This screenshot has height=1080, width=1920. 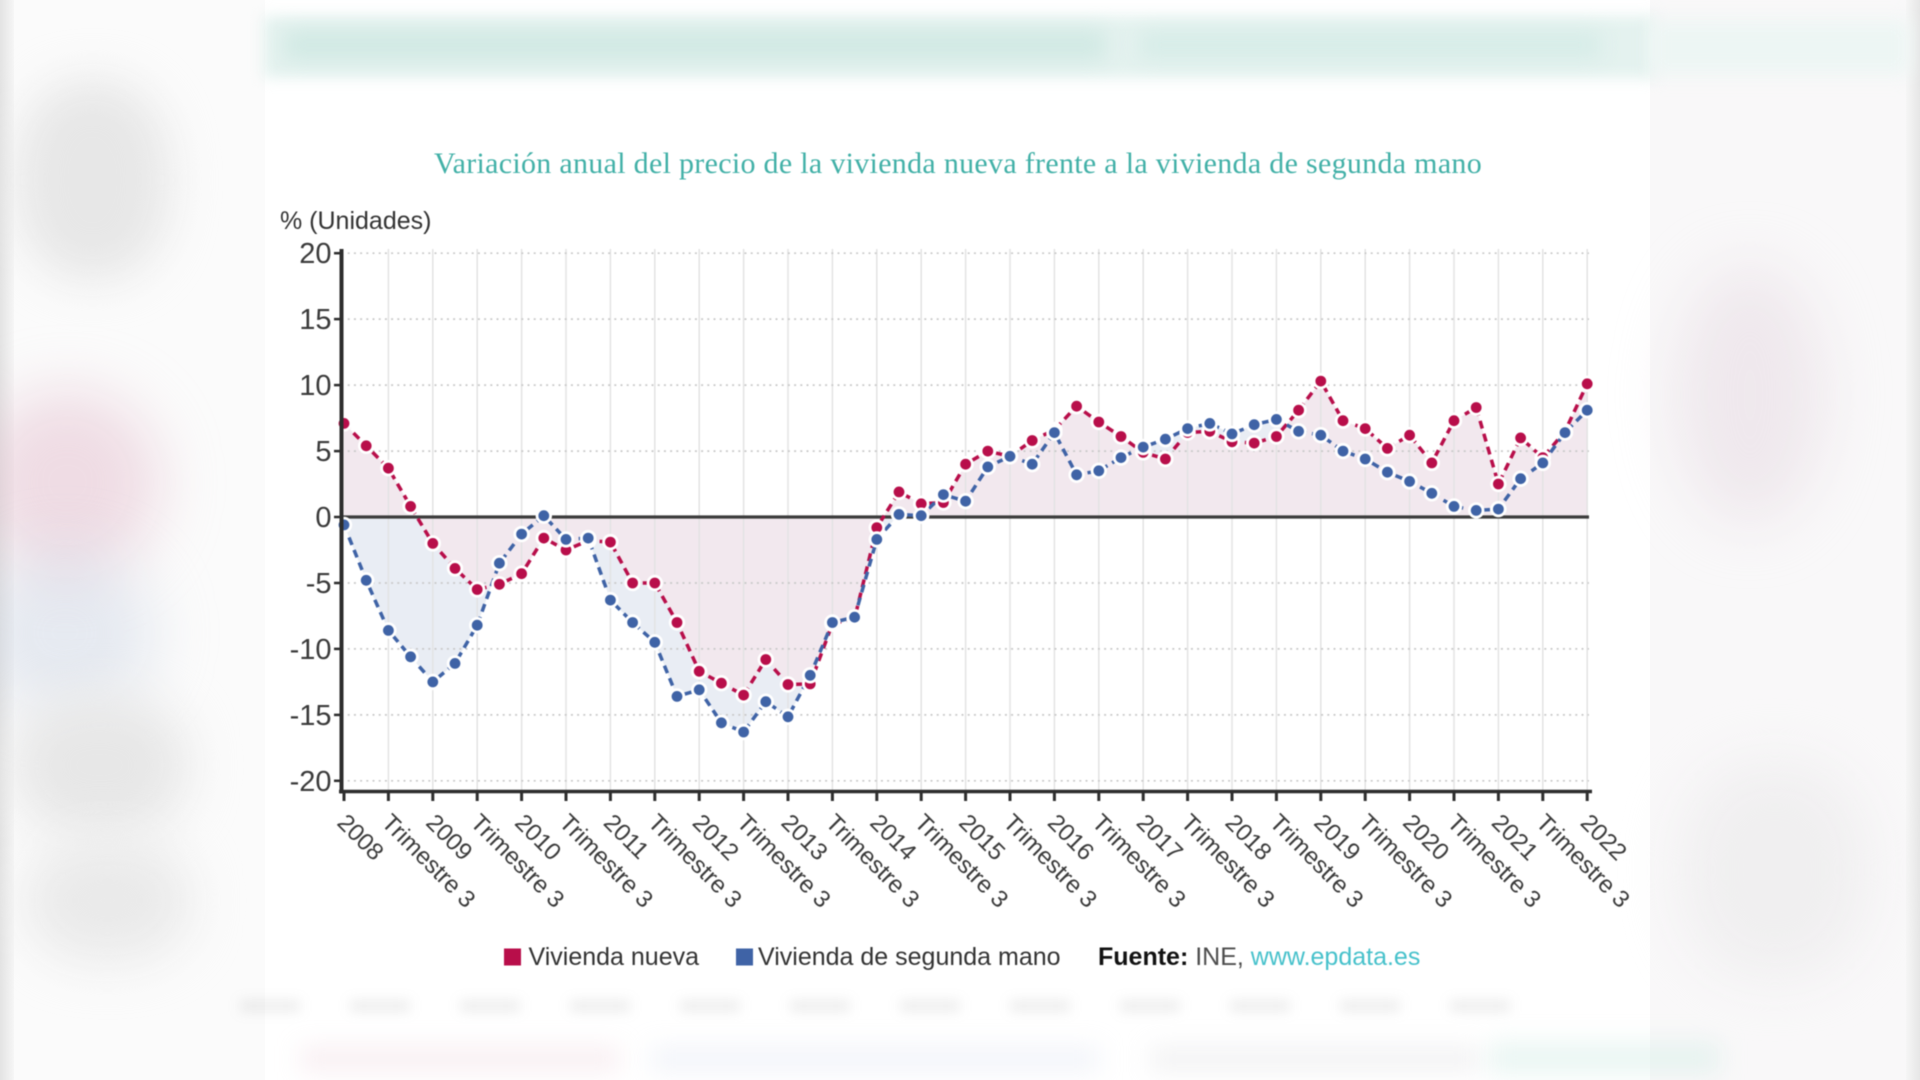 I want to click on svg-text: -5, so click(x=319, y=584).